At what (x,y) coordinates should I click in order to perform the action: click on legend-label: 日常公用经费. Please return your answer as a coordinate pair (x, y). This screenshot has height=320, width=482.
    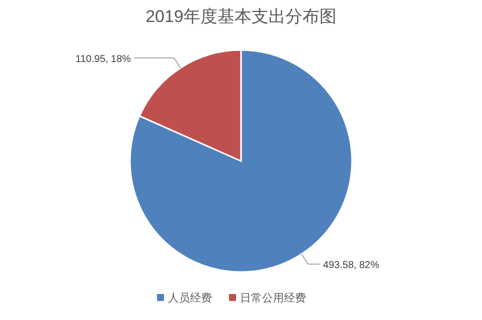
    Looking at the image, I should click on (273, 298).